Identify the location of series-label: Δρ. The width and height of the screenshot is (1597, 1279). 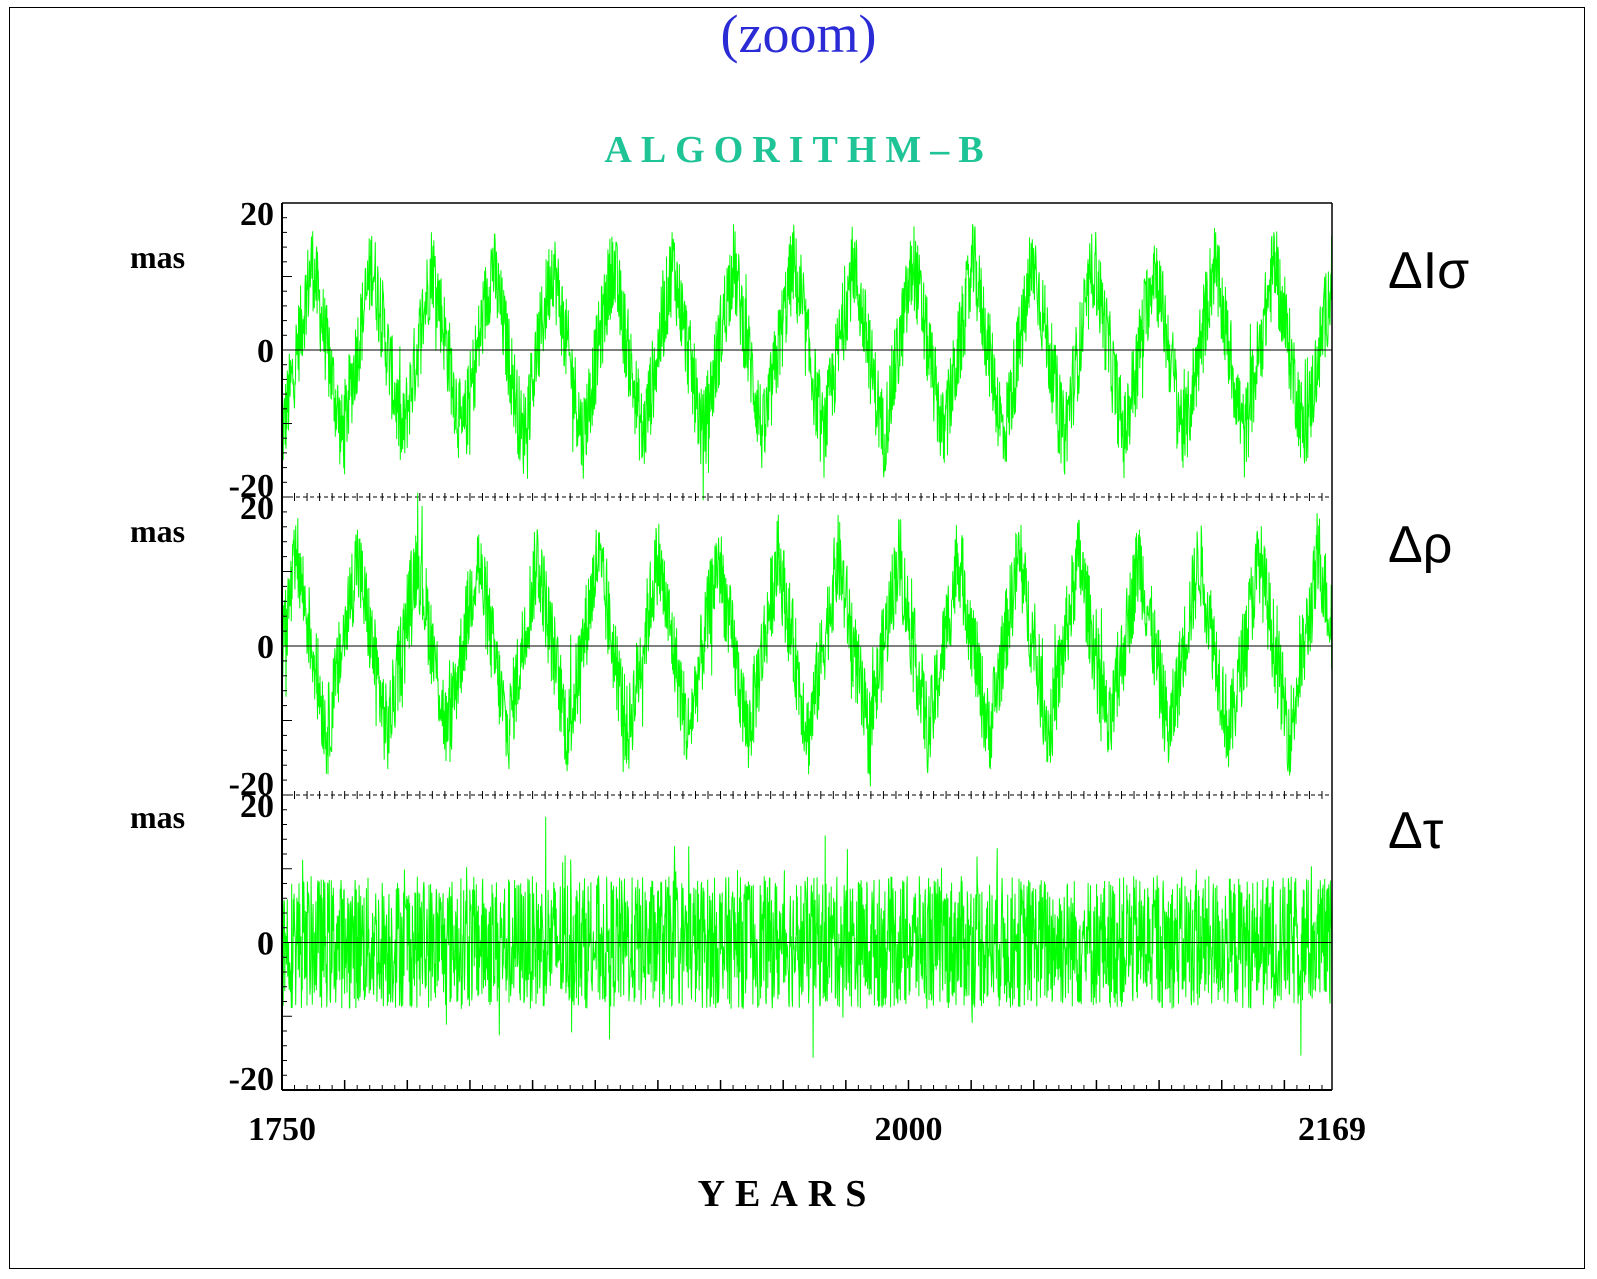
(1420, 545).